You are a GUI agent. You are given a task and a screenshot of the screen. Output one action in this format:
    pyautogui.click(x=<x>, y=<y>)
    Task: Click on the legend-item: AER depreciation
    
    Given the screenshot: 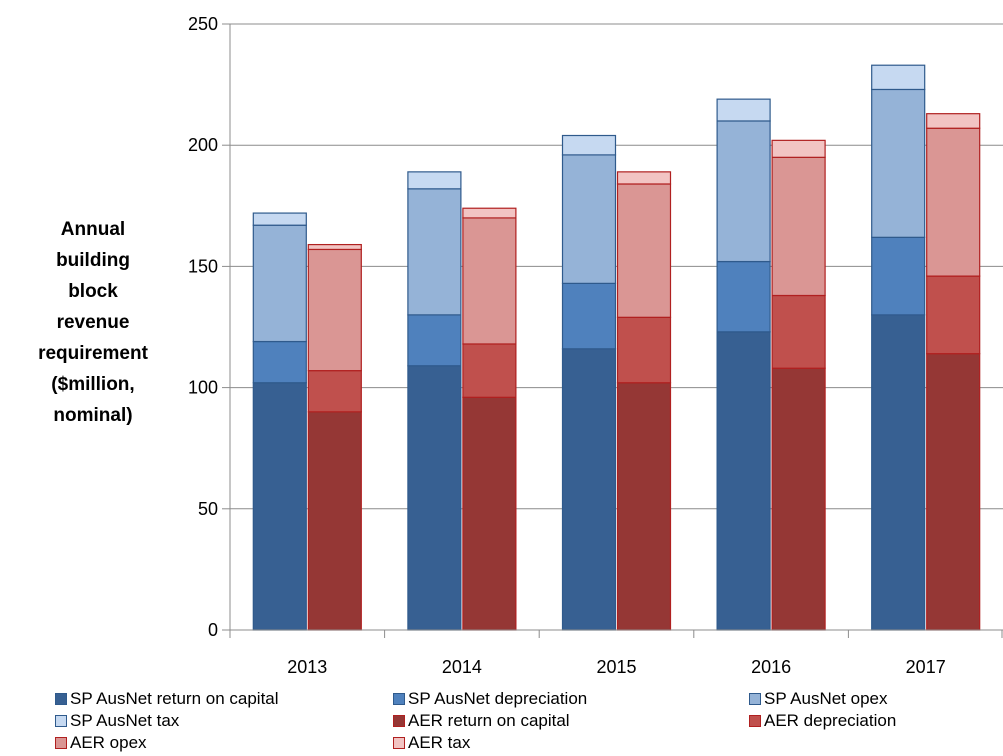 What is the action you would take?
    pyautogui.click(x=822, y=721)
    